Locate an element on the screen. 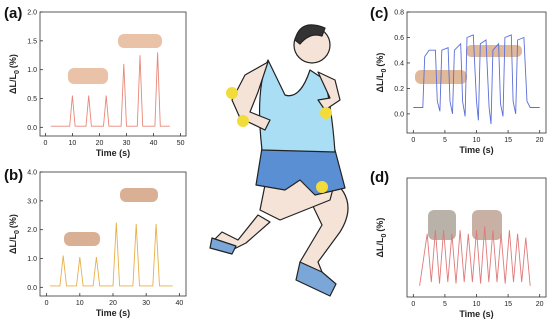 This screenshot has width=550, height=327. y-tick-label: 0.8 is located at coordinates (399, 13).